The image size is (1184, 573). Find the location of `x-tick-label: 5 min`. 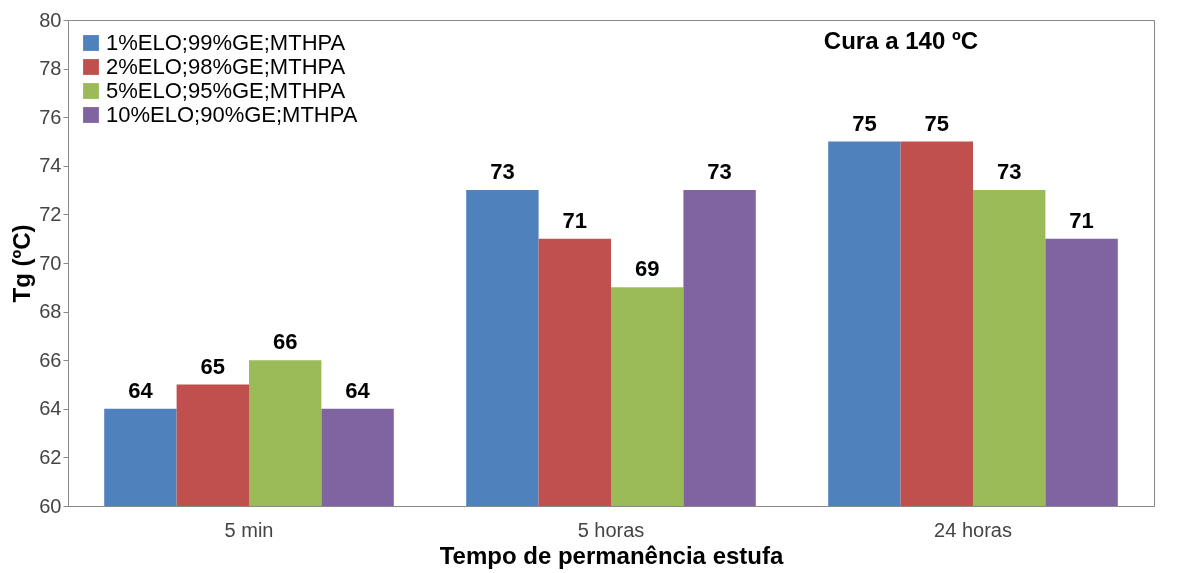

x-tick-label: 5 min is located at coordinates (249, 529).